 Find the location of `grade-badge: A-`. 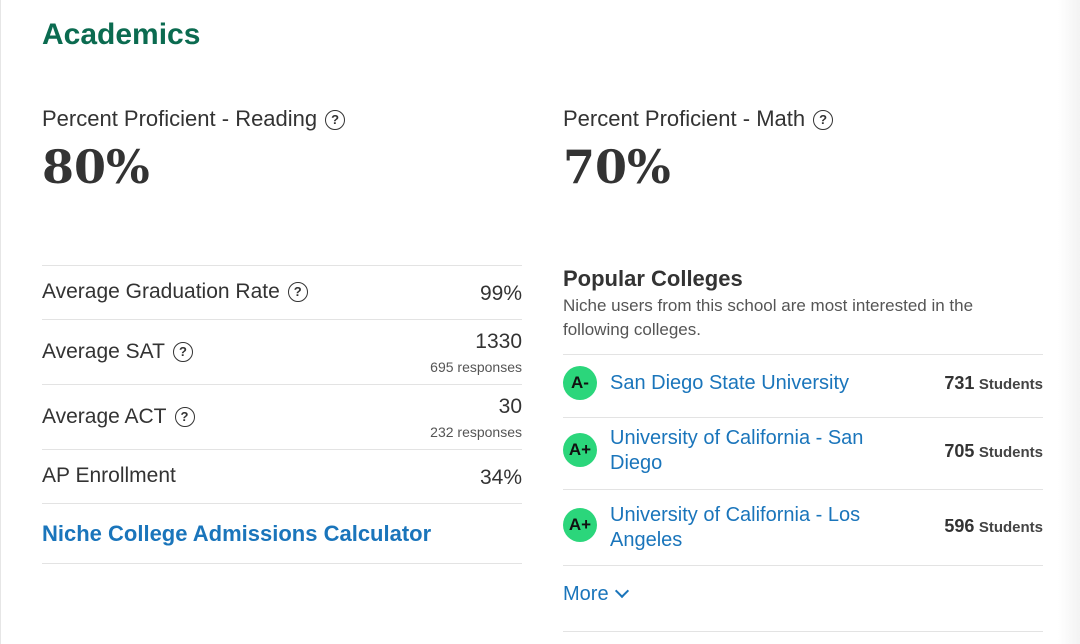

grade-badge: A- is located at coordinates (580, 383).